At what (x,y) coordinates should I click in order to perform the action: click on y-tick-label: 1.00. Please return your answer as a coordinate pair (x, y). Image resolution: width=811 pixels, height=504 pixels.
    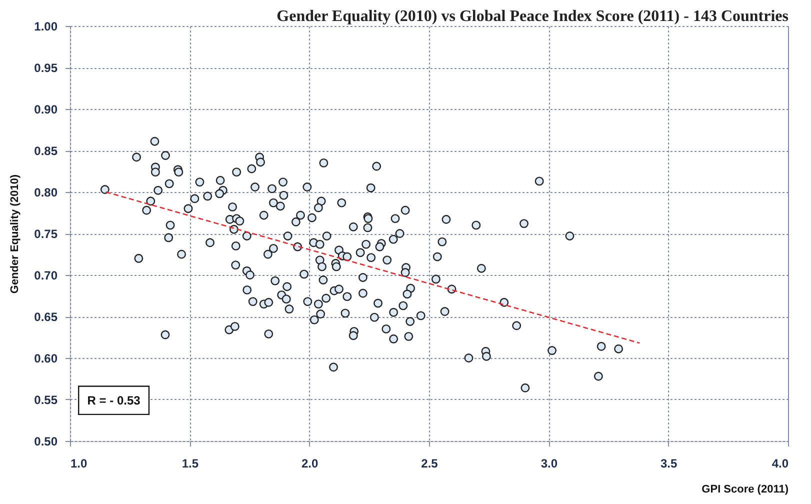
    Looking at the image, I should click on (46, 27).